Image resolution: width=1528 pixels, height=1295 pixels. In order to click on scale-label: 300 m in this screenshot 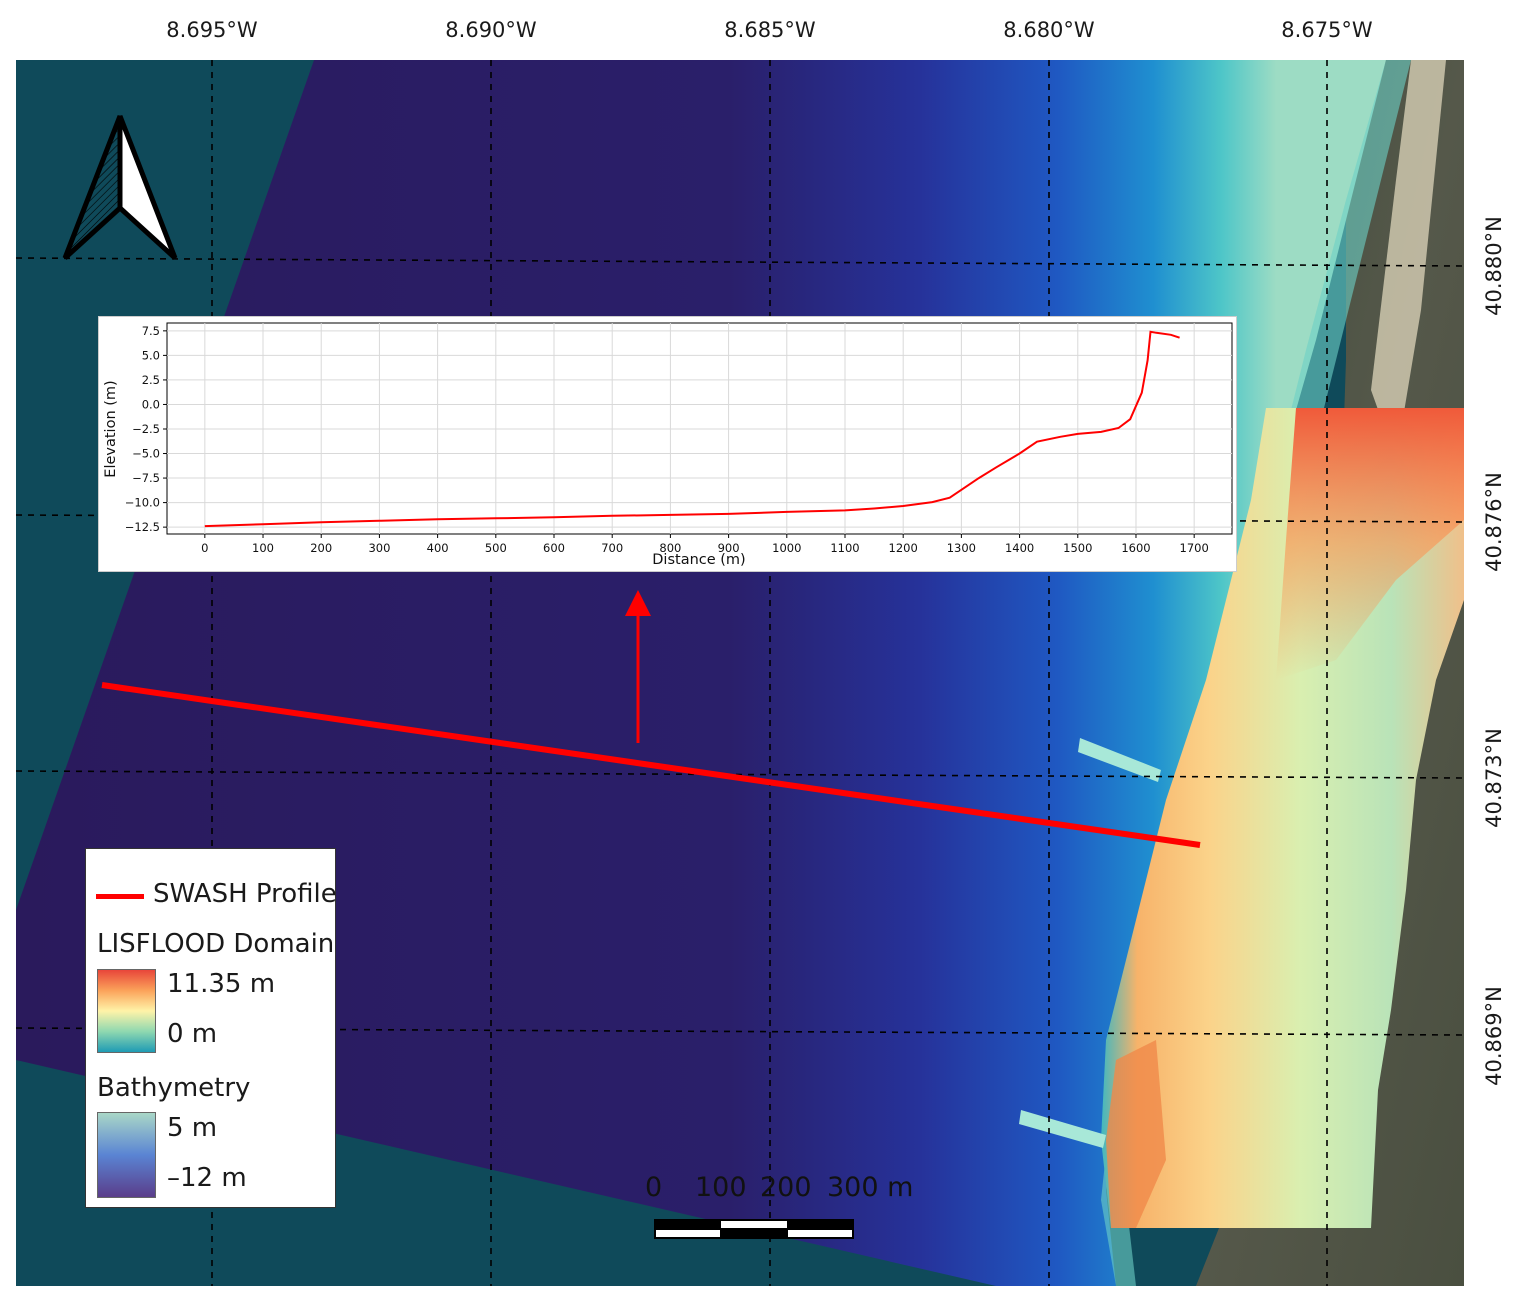, I will do `click(870, 1187)`.